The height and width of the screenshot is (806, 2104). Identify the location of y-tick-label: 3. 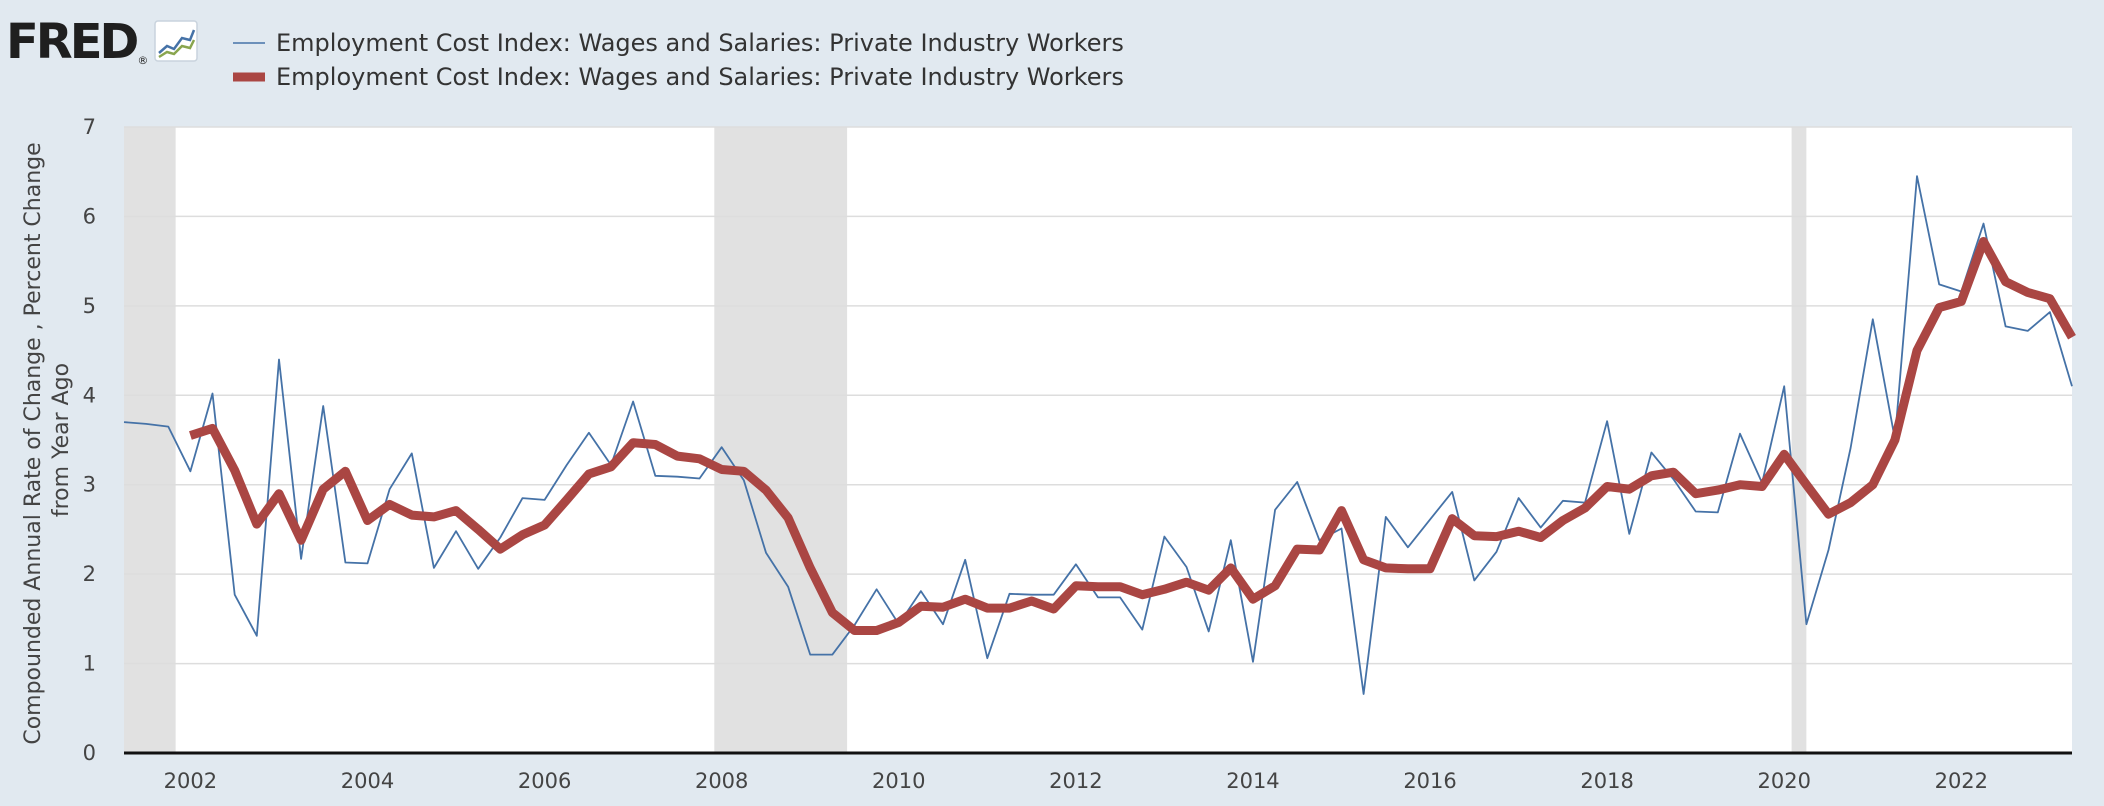
(89, 485).